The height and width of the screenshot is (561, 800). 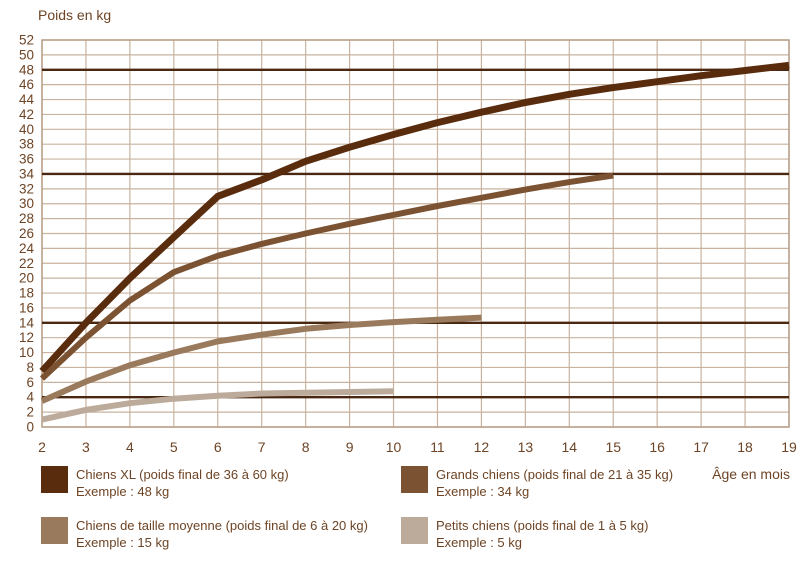 I want to click on legend-example: Exemple : 5 kg, so click(x=479, y=542).